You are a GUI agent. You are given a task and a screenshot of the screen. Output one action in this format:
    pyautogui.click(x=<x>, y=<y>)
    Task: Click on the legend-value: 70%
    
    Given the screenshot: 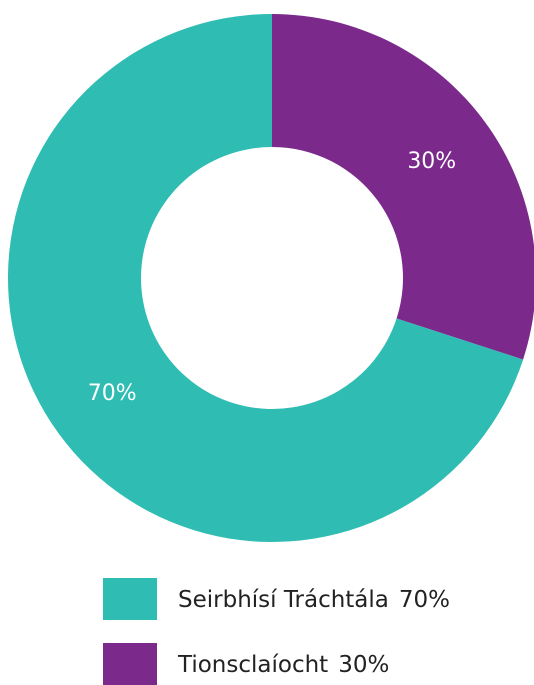 What is the action you would take?
    pyautogui.click(x=424, y=600)
    